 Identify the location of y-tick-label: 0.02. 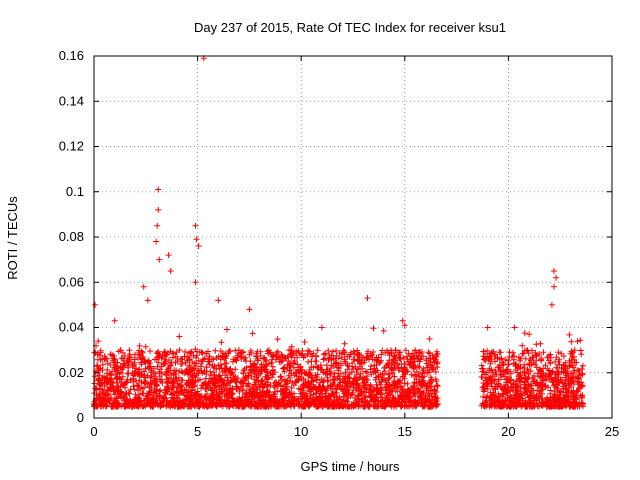
(71, 372).